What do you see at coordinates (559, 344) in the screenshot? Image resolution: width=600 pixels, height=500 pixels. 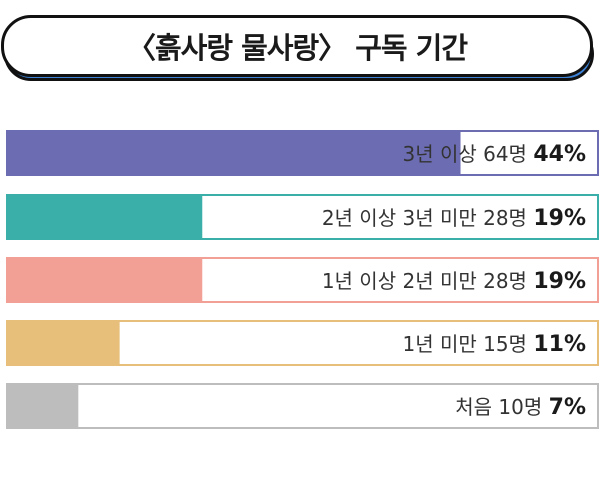 I see `value-label-4: 11%` at bounding box center [559, 344].